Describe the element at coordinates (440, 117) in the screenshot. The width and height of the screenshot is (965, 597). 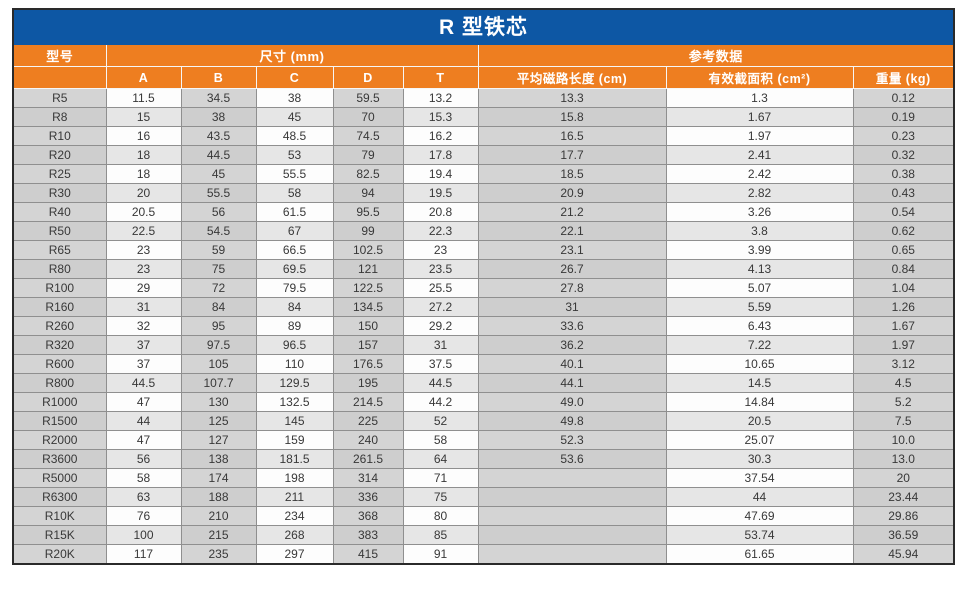
I see `value-cell: 15.3` at that location.